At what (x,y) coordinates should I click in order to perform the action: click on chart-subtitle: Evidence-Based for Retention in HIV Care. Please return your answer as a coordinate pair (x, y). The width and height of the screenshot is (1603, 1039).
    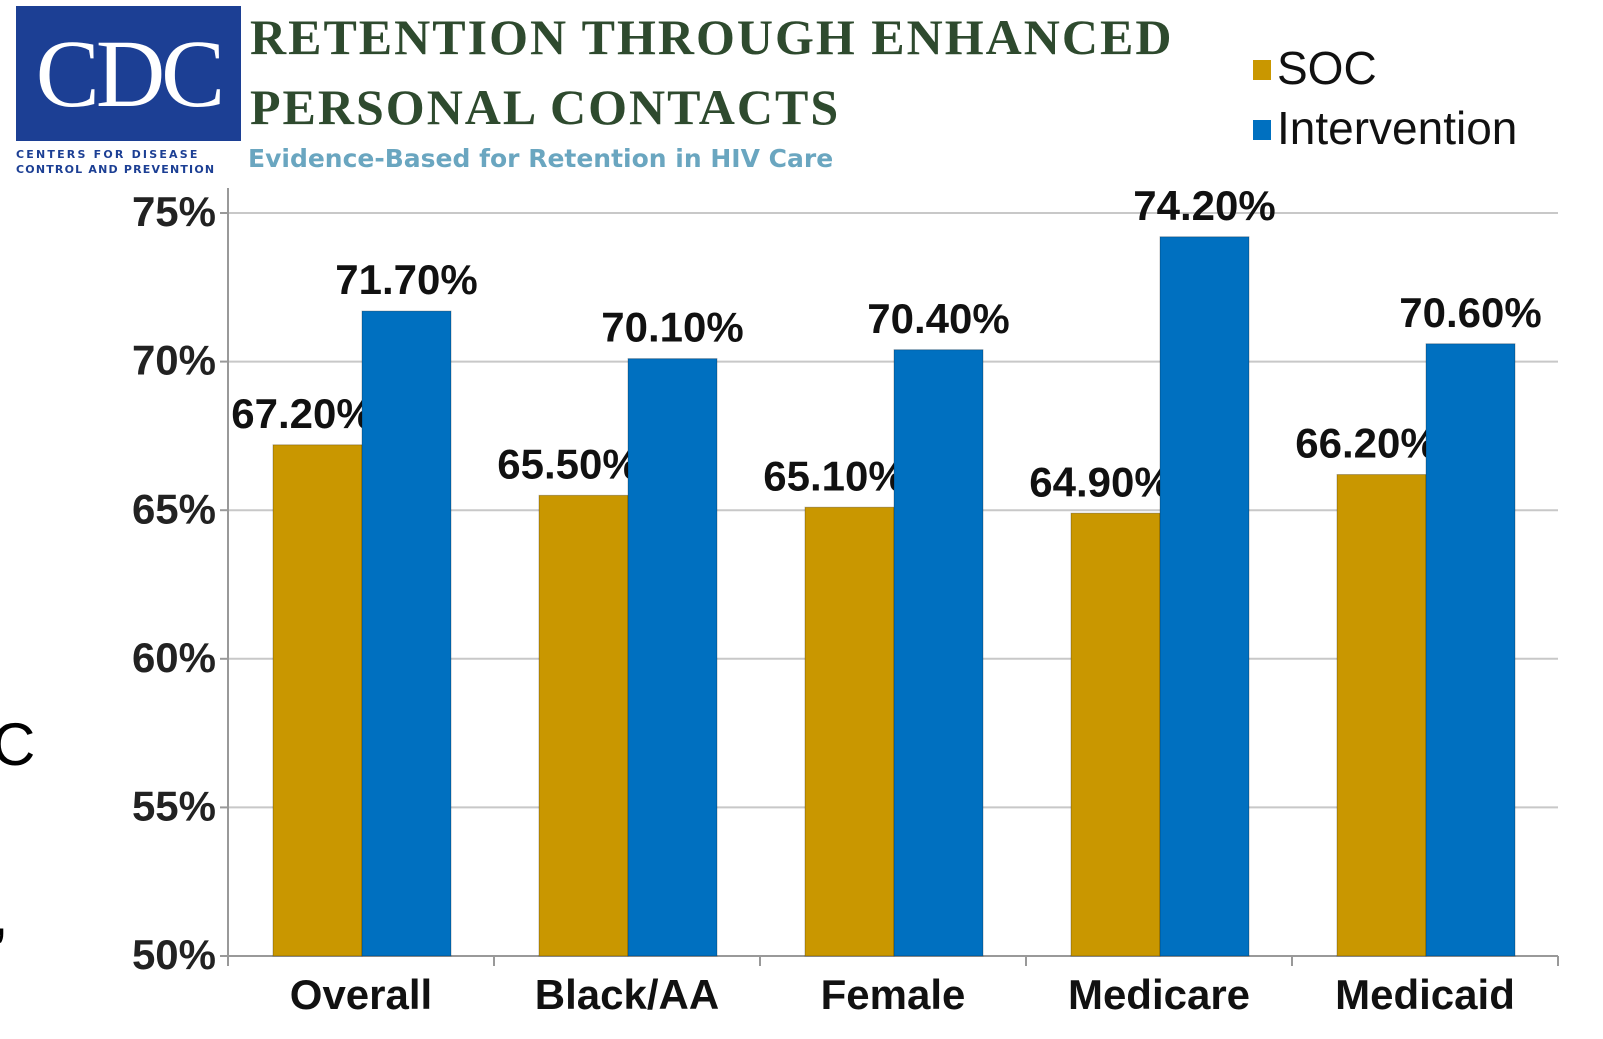
    Looking at the image, I should click on (541, 158).